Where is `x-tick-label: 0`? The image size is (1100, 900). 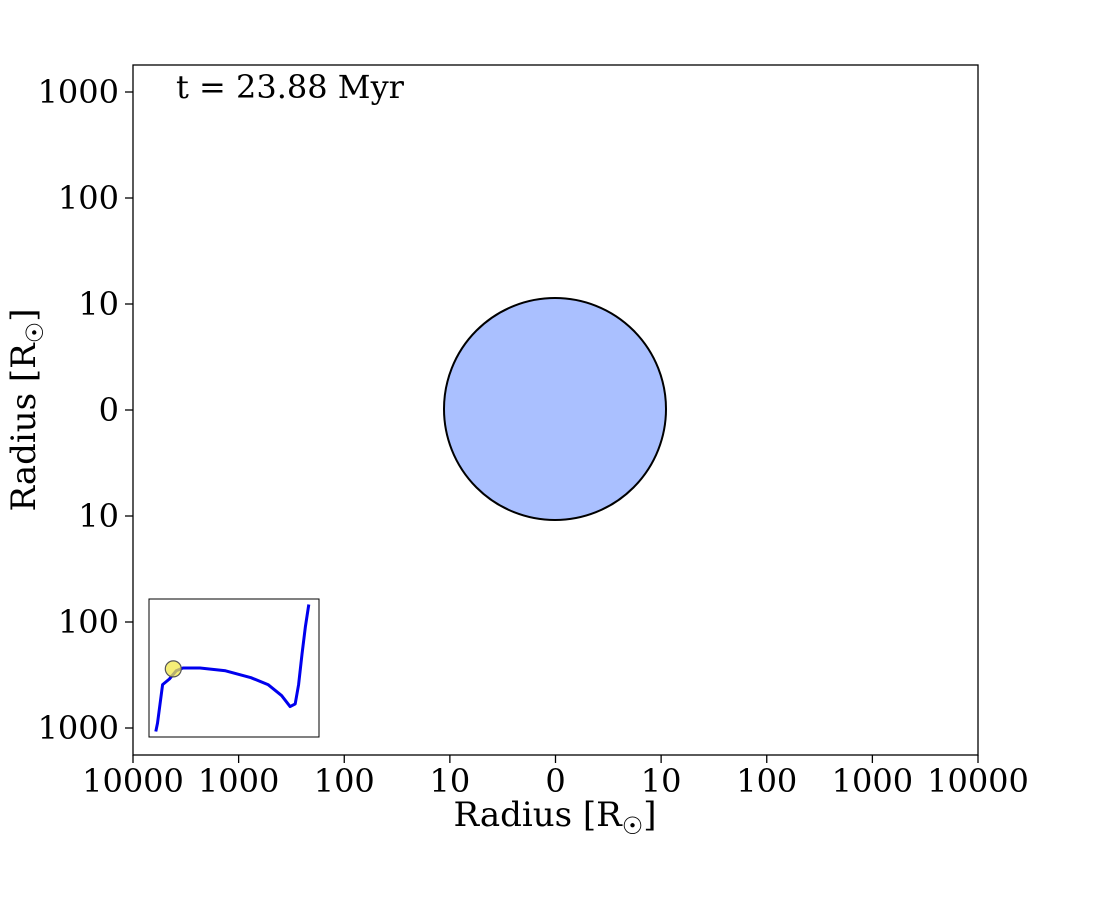
x-tick-label: 0 is located at coordinates (555, 781).